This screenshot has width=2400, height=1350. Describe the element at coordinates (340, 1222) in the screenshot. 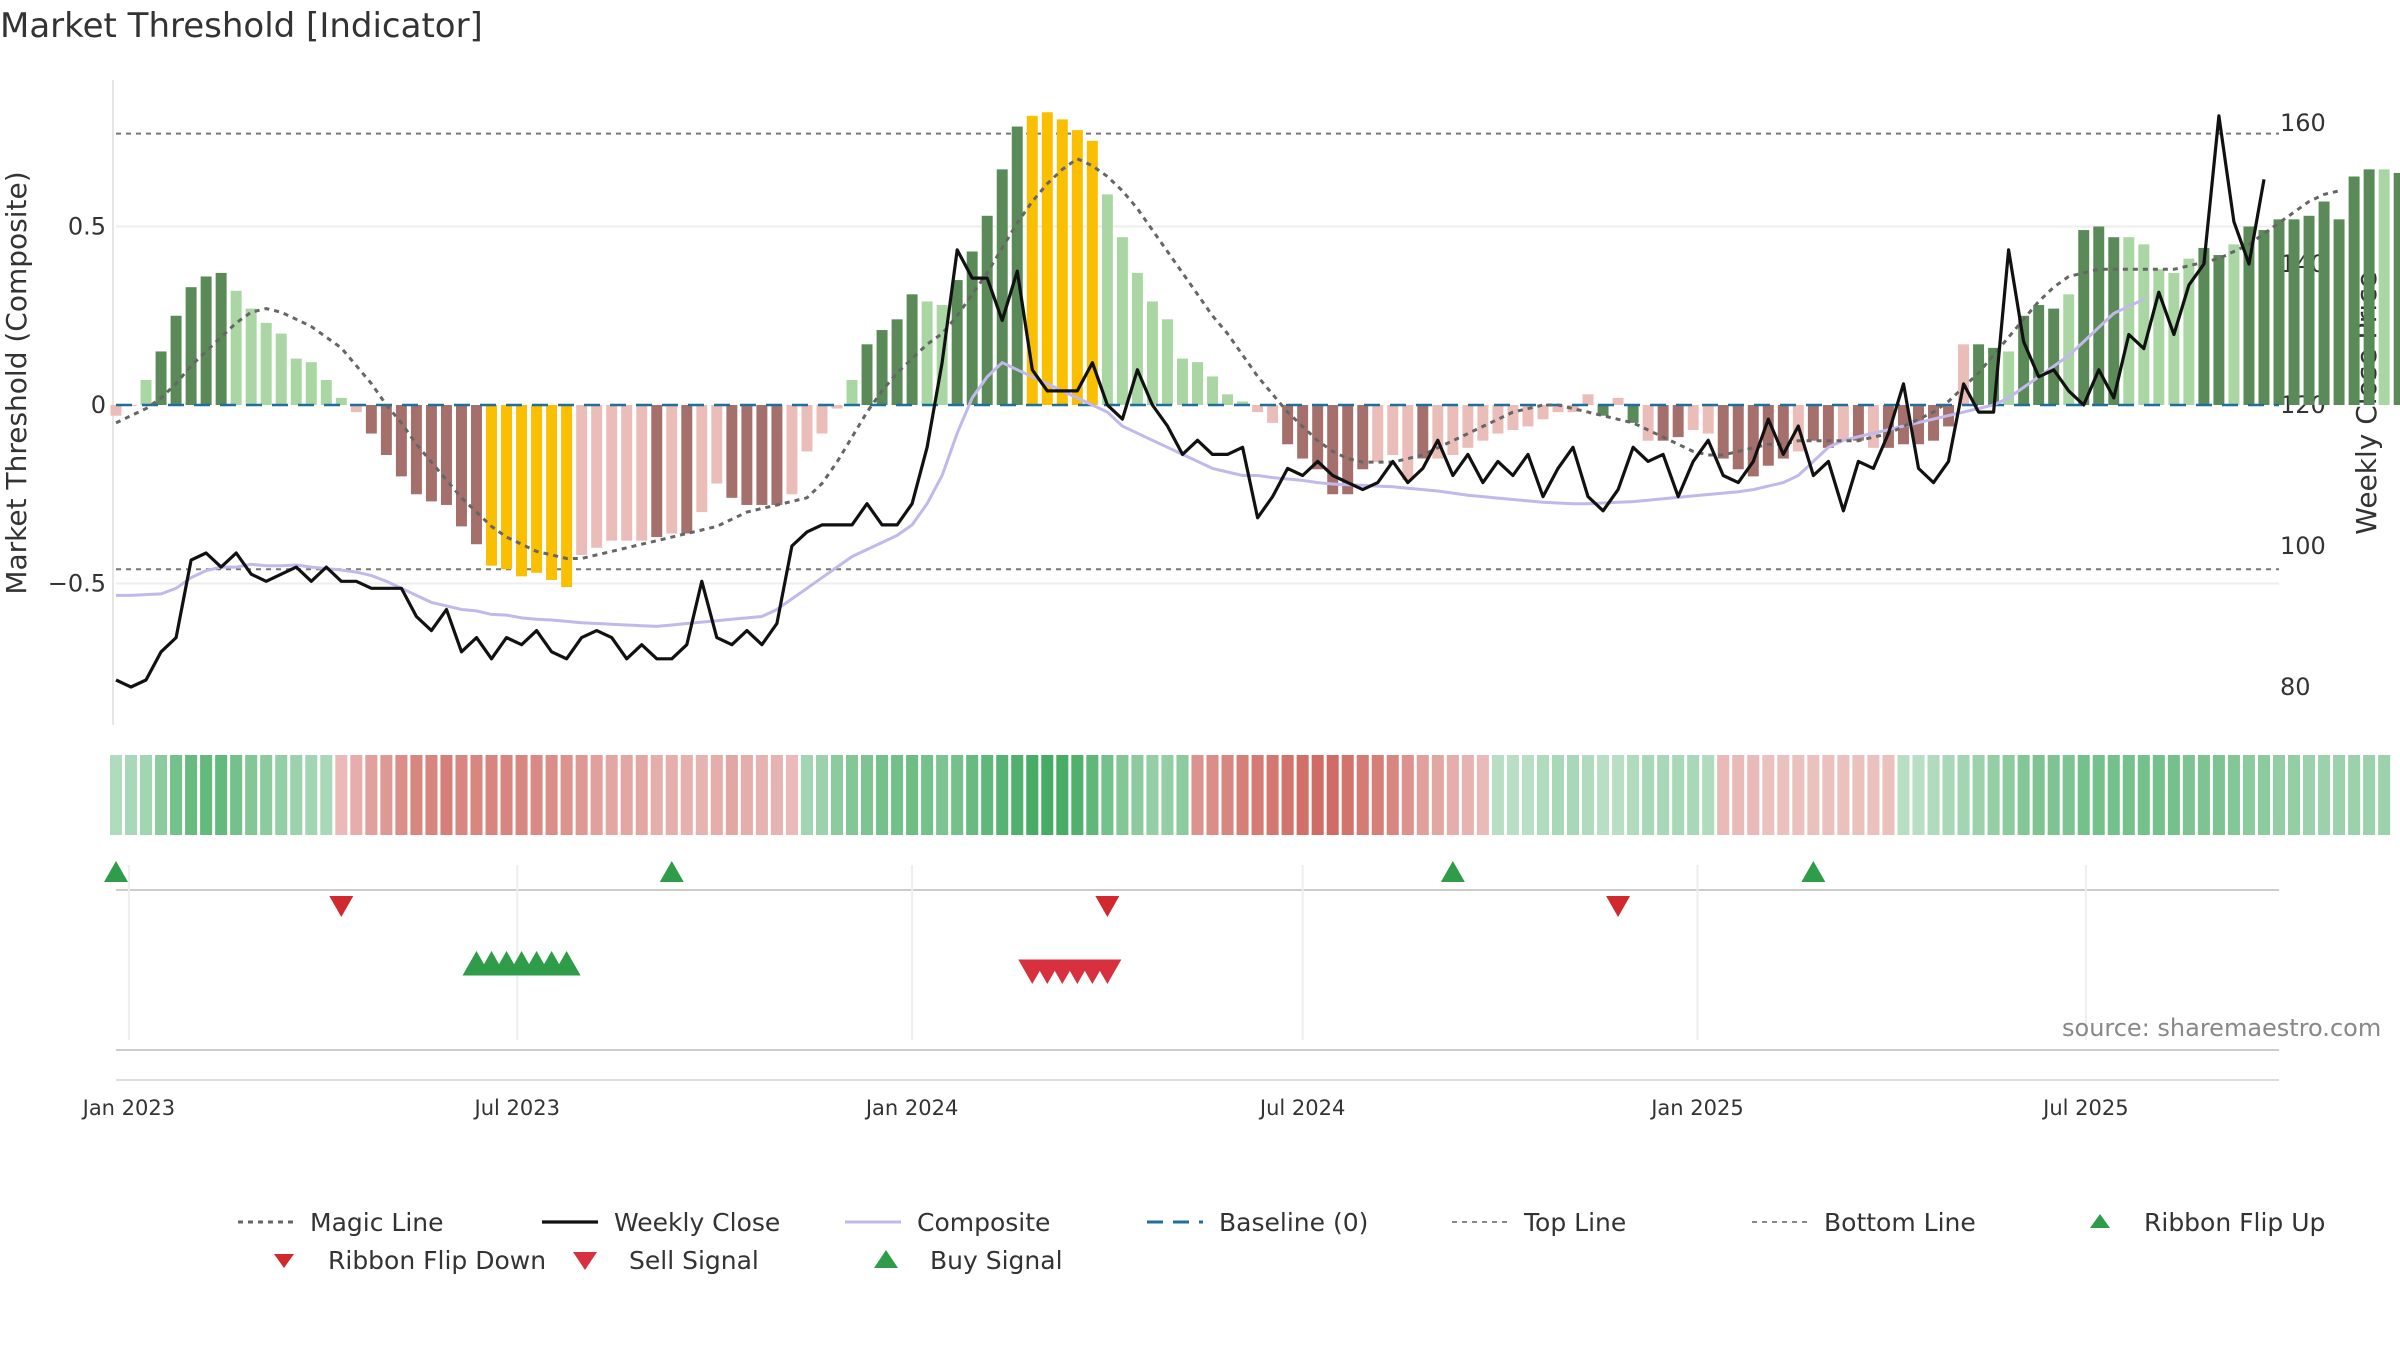

I see `legend-item-magic: Magic Line` at that location.